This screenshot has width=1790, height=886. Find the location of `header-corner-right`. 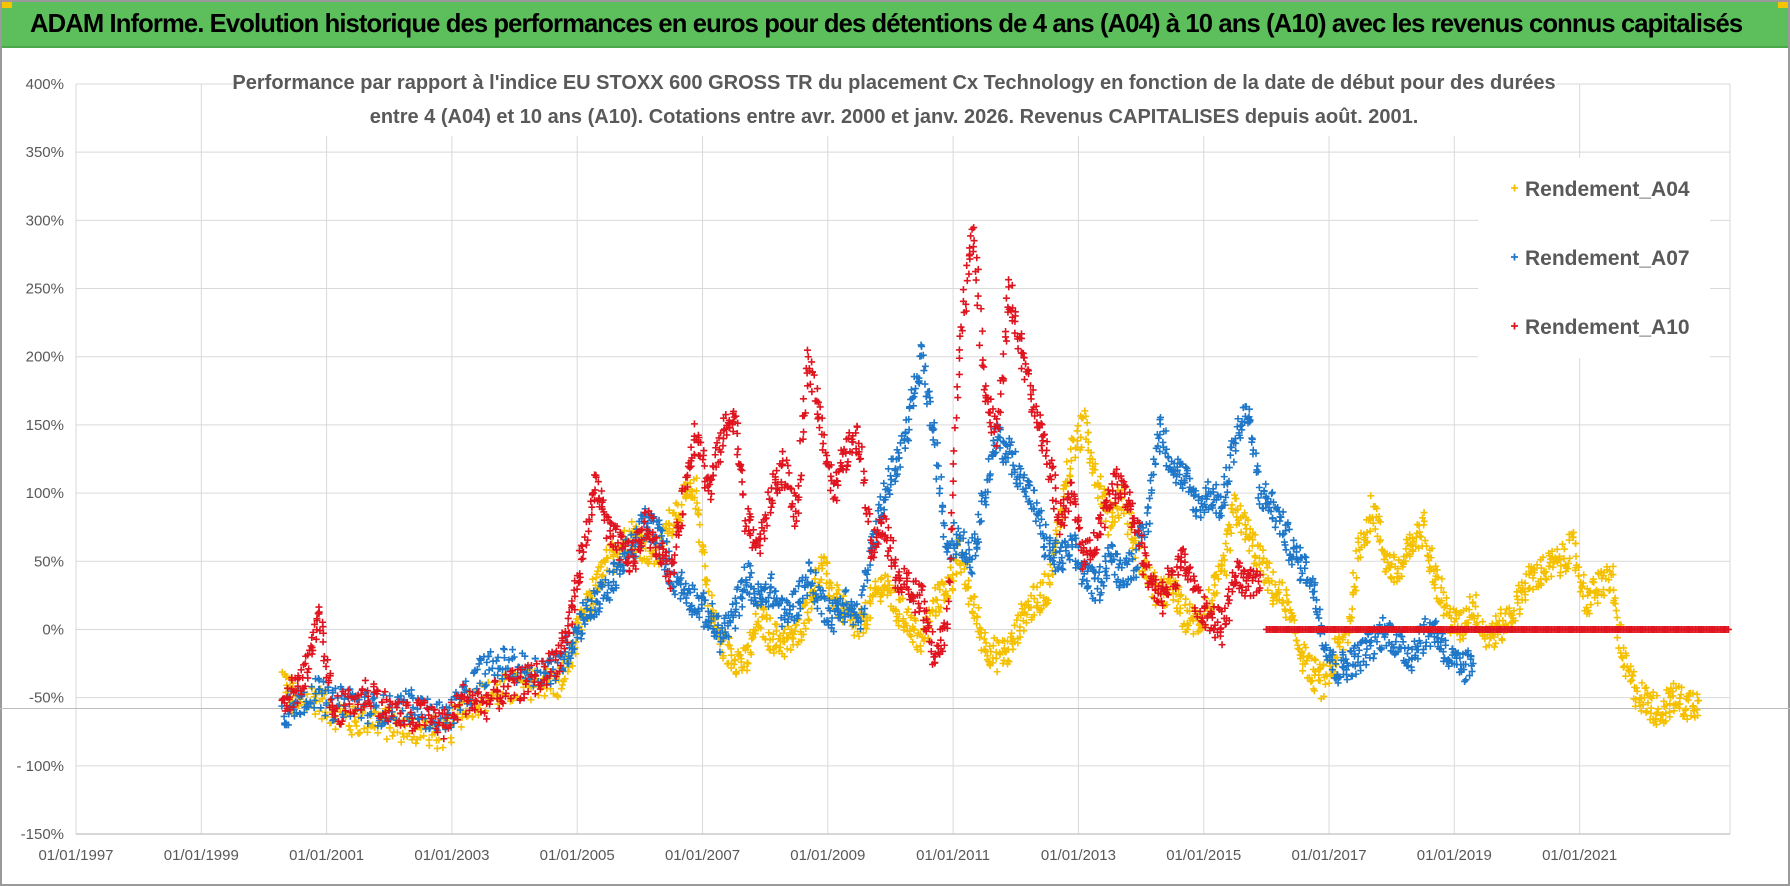

header-corner-right is located at coordinates (1783, 5).